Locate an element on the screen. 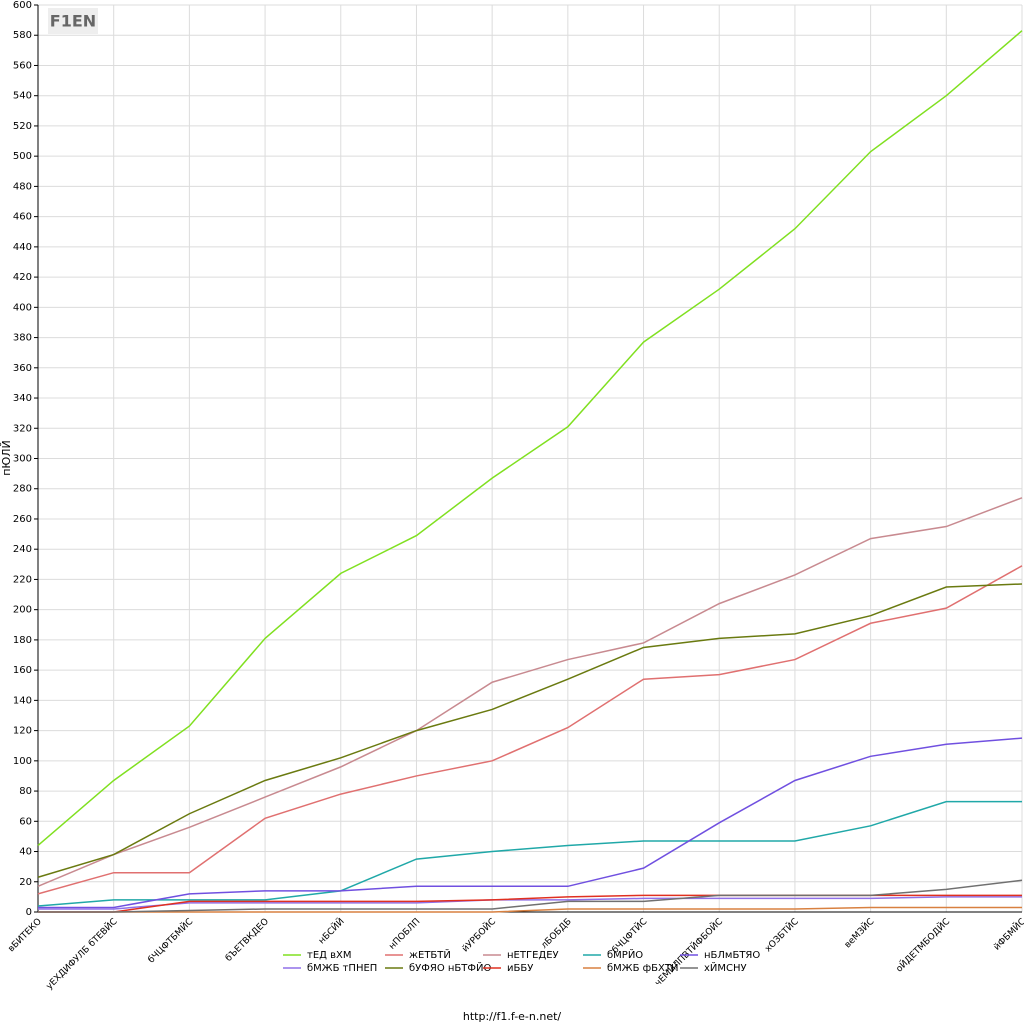  y-tick-label: 500 is located at coordinates (22, 156).